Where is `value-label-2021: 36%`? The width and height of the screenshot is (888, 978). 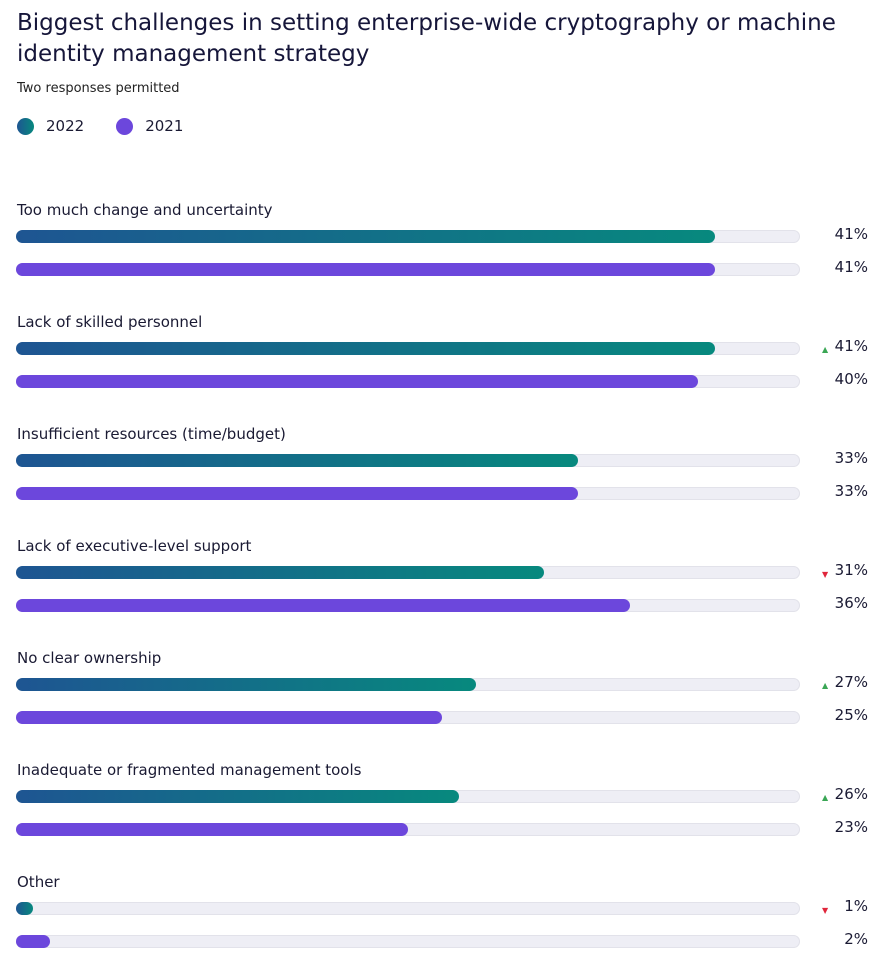
value-label-2021: 36% is located at coordinates (851, 603).